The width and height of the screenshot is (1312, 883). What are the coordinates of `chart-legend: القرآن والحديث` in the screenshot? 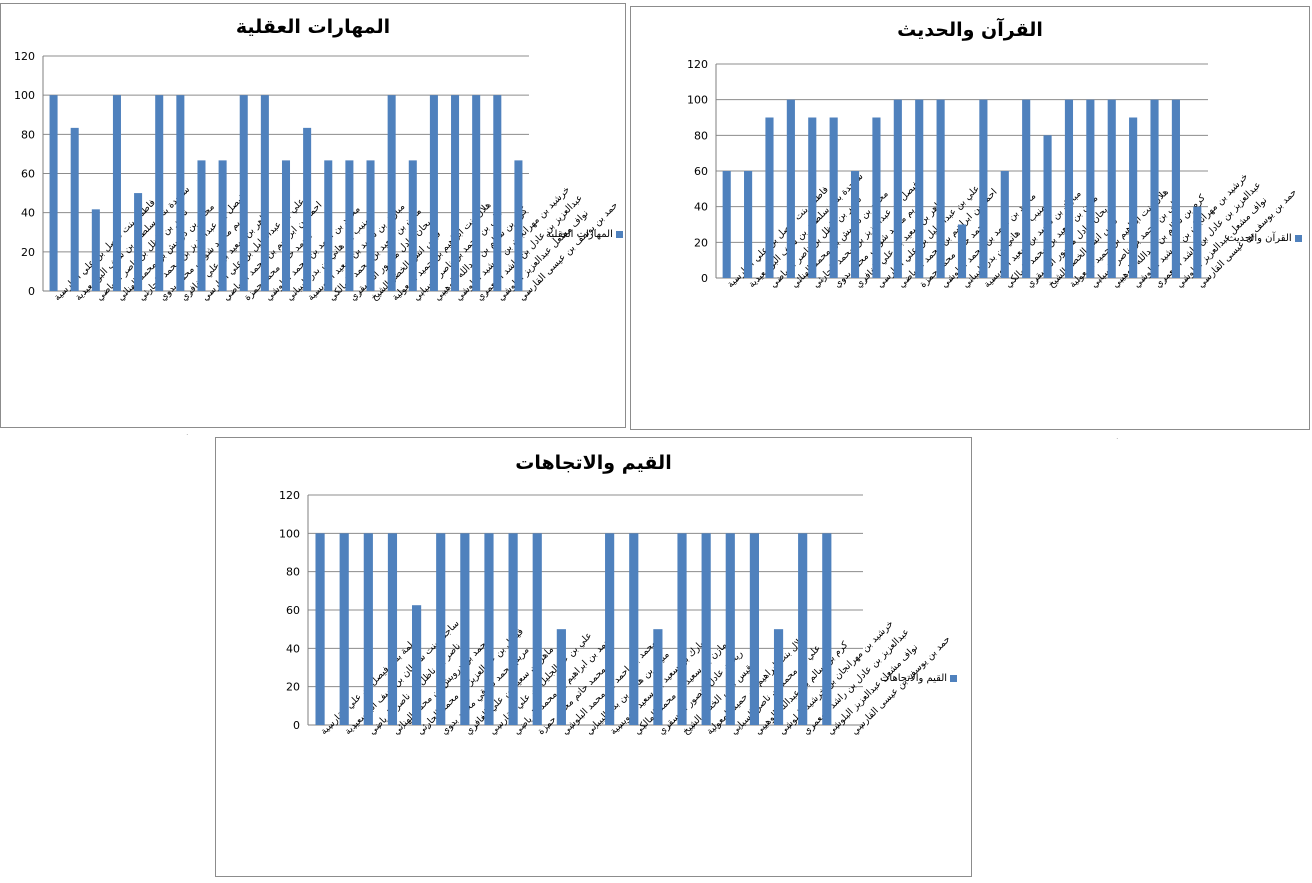 It's located at (1264, 238).